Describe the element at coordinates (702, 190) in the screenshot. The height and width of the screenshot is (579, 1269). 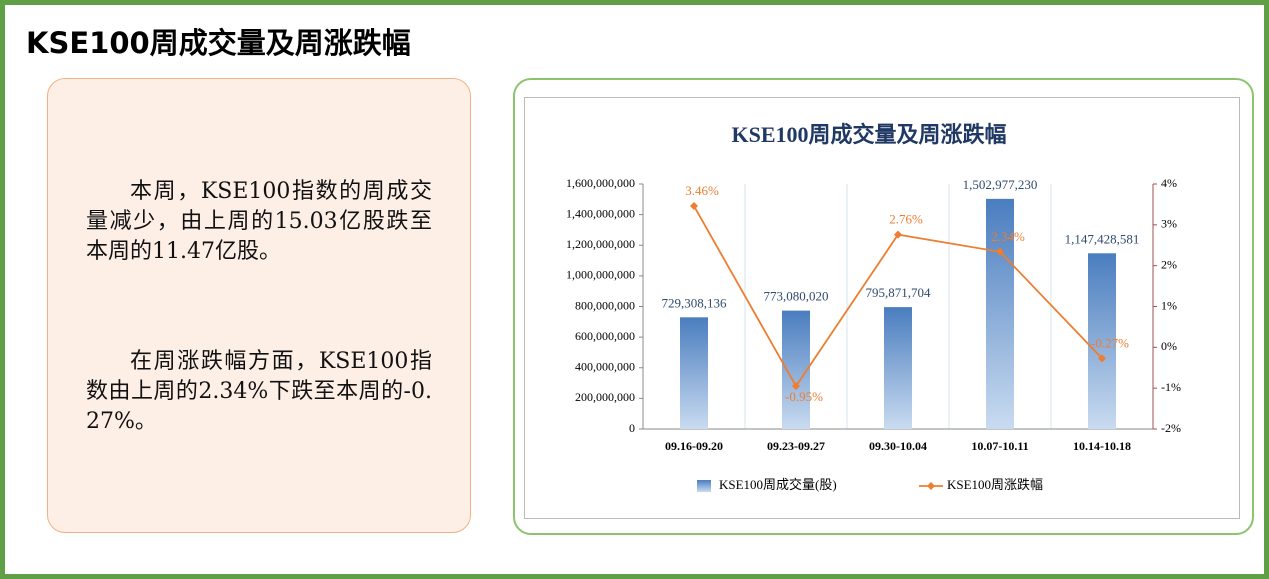
I see `value-label: 3.46%` at that location.